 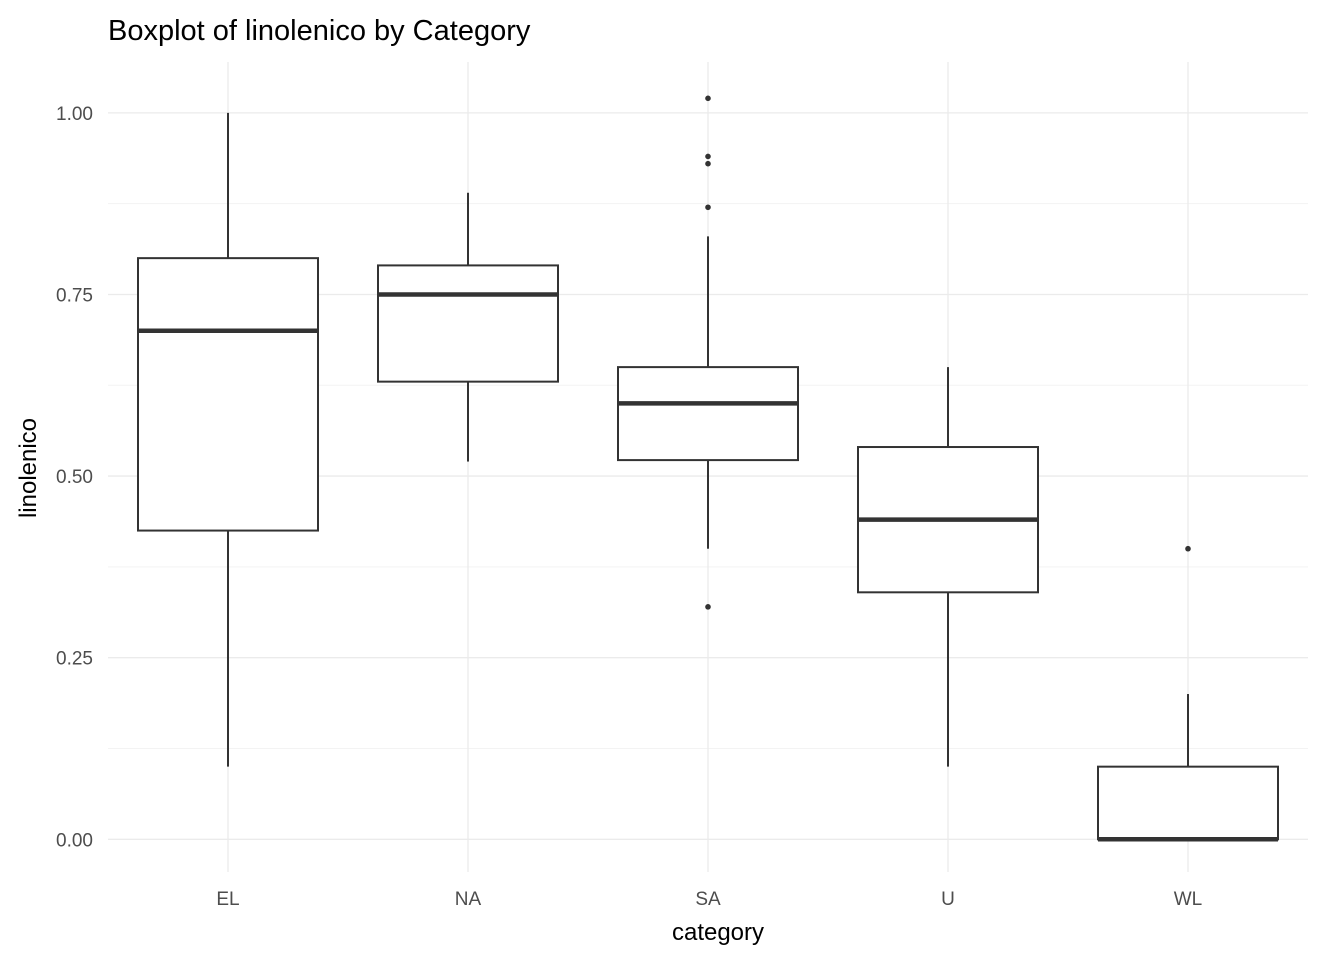 What do you see at coordinates (74, 659) in the screenshot?
I see `y-tick-label: 0.25` at bounding box center [74, 659].